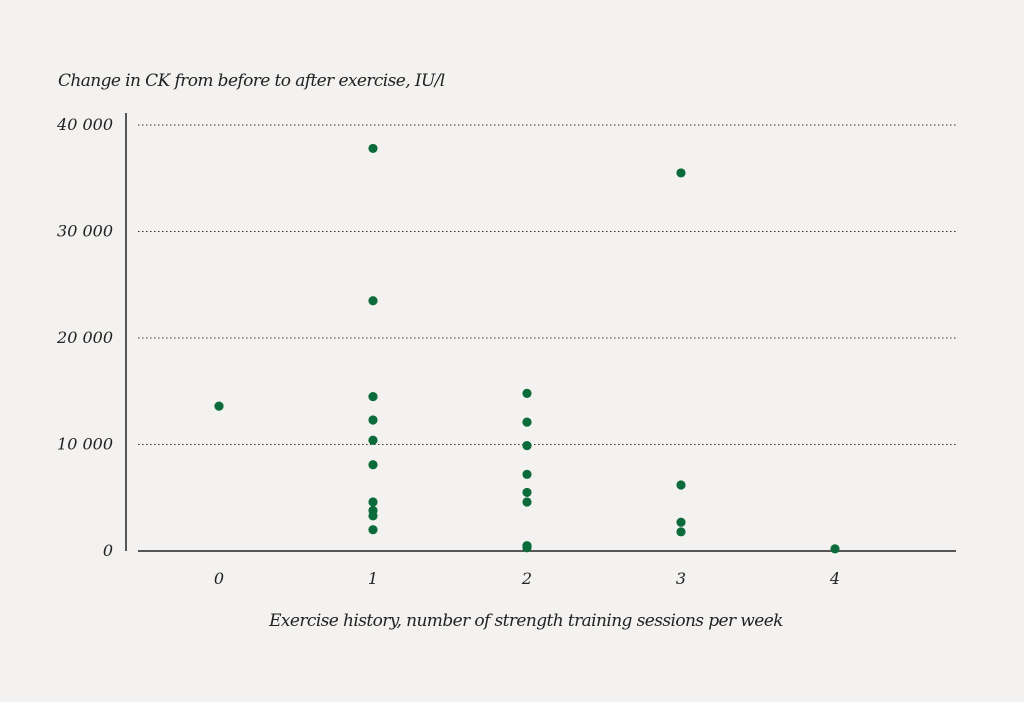  I want to click on x-tick-labels: 0 1 2 3 4, so click(527, 578).